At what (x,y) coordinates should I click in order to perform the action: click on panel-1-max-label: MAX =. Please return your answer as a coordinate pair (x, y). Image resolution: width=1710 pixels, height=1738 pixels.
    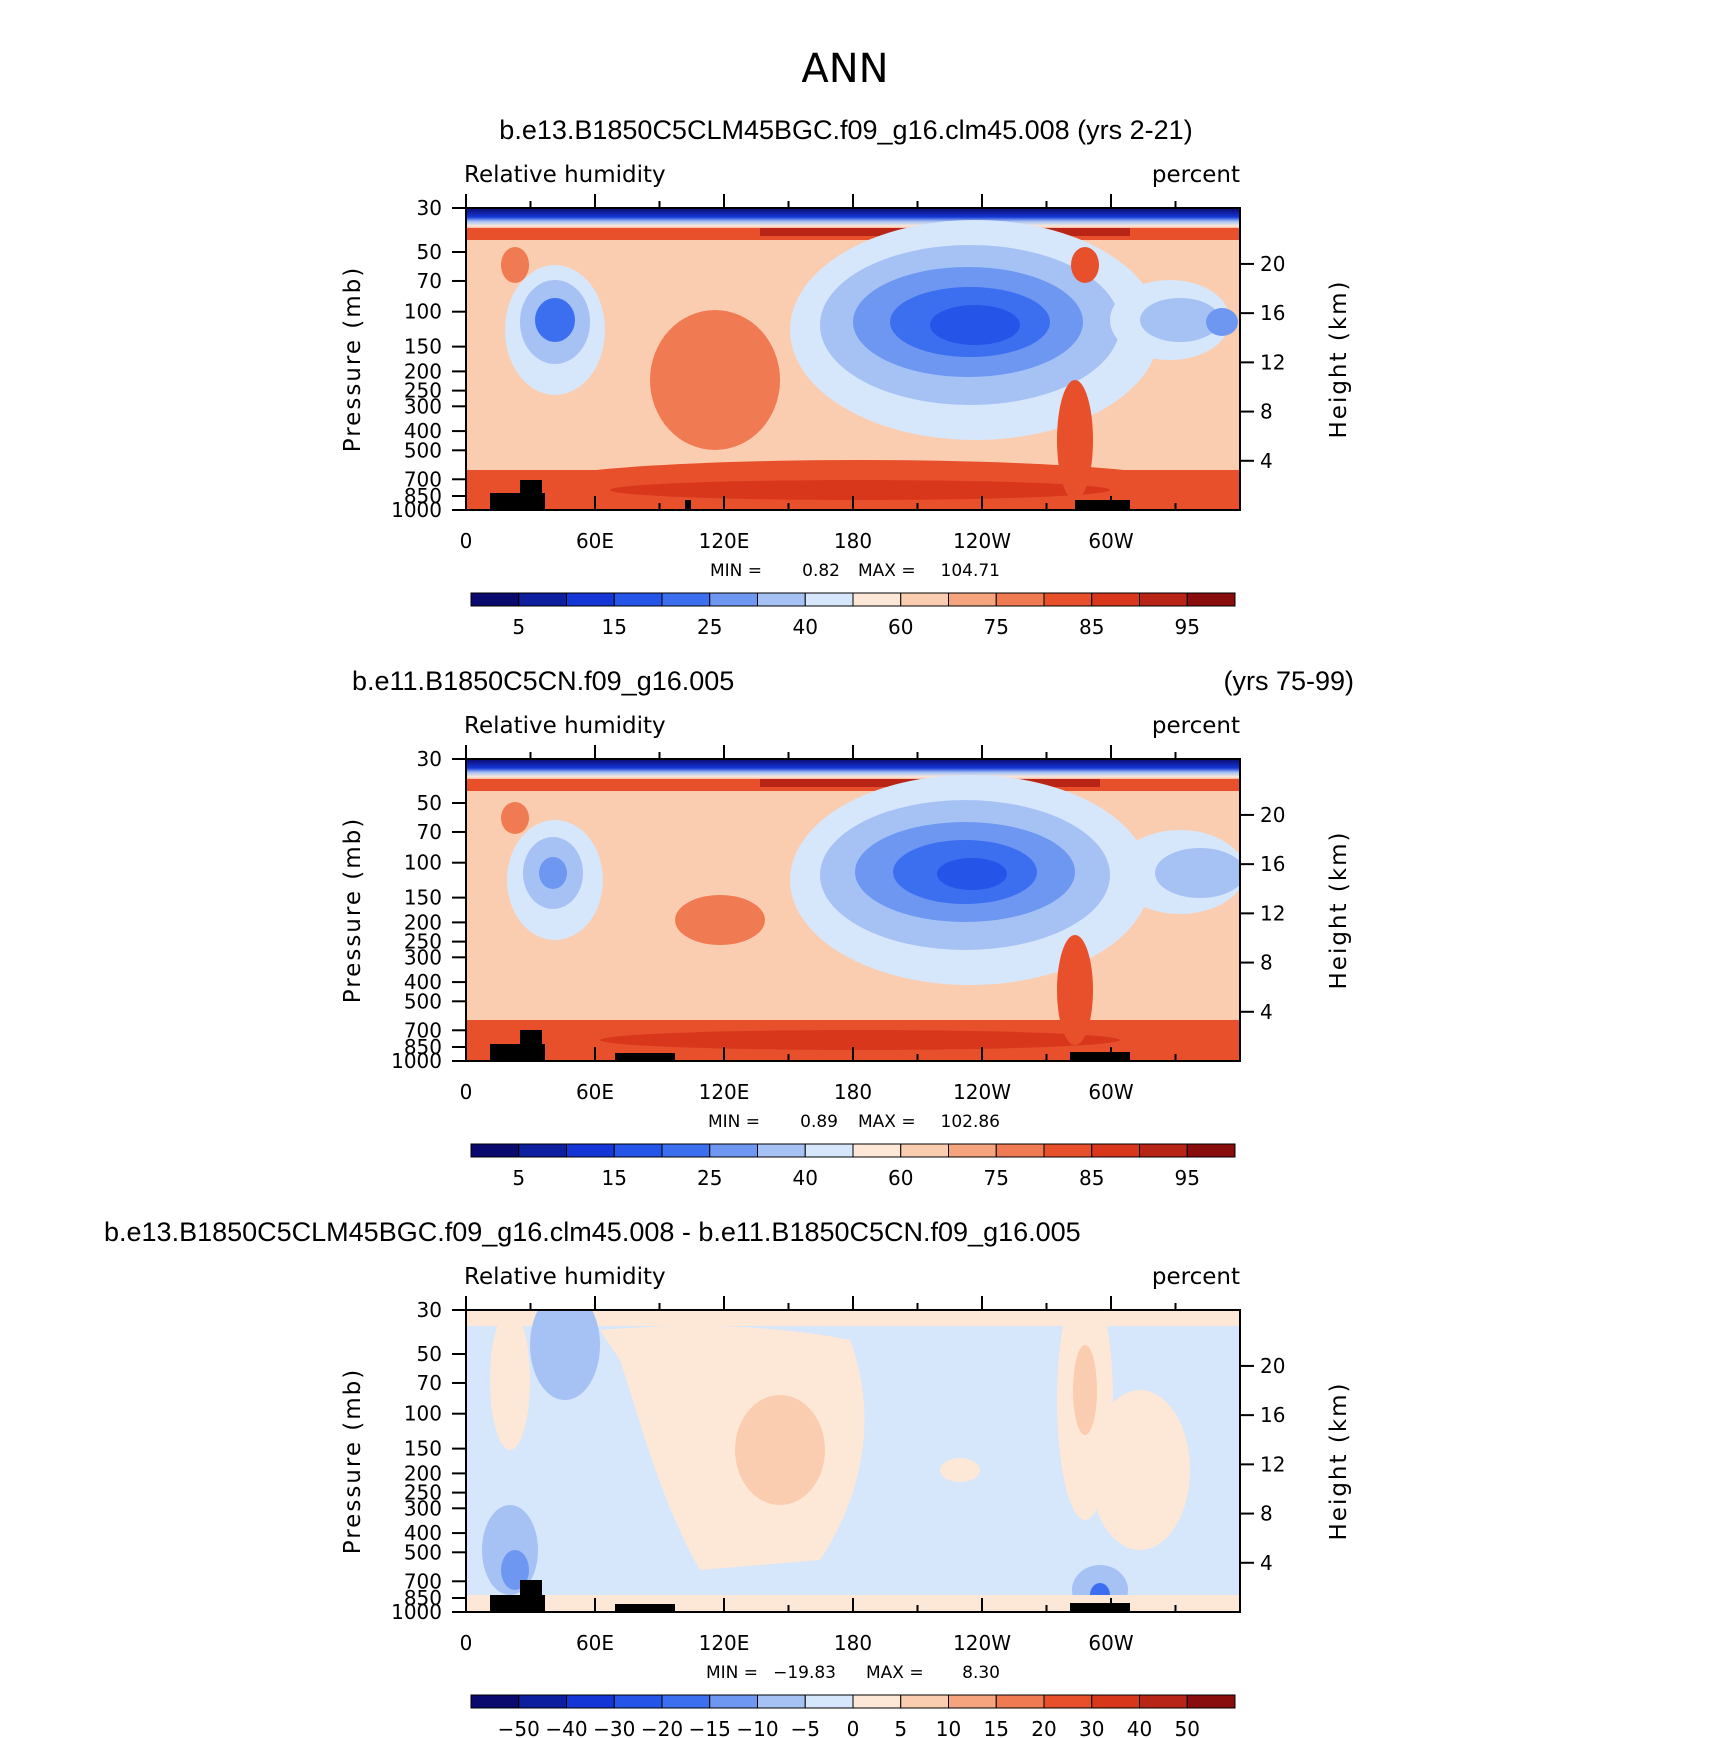
    Looking at the image, I should click on (887, 571).